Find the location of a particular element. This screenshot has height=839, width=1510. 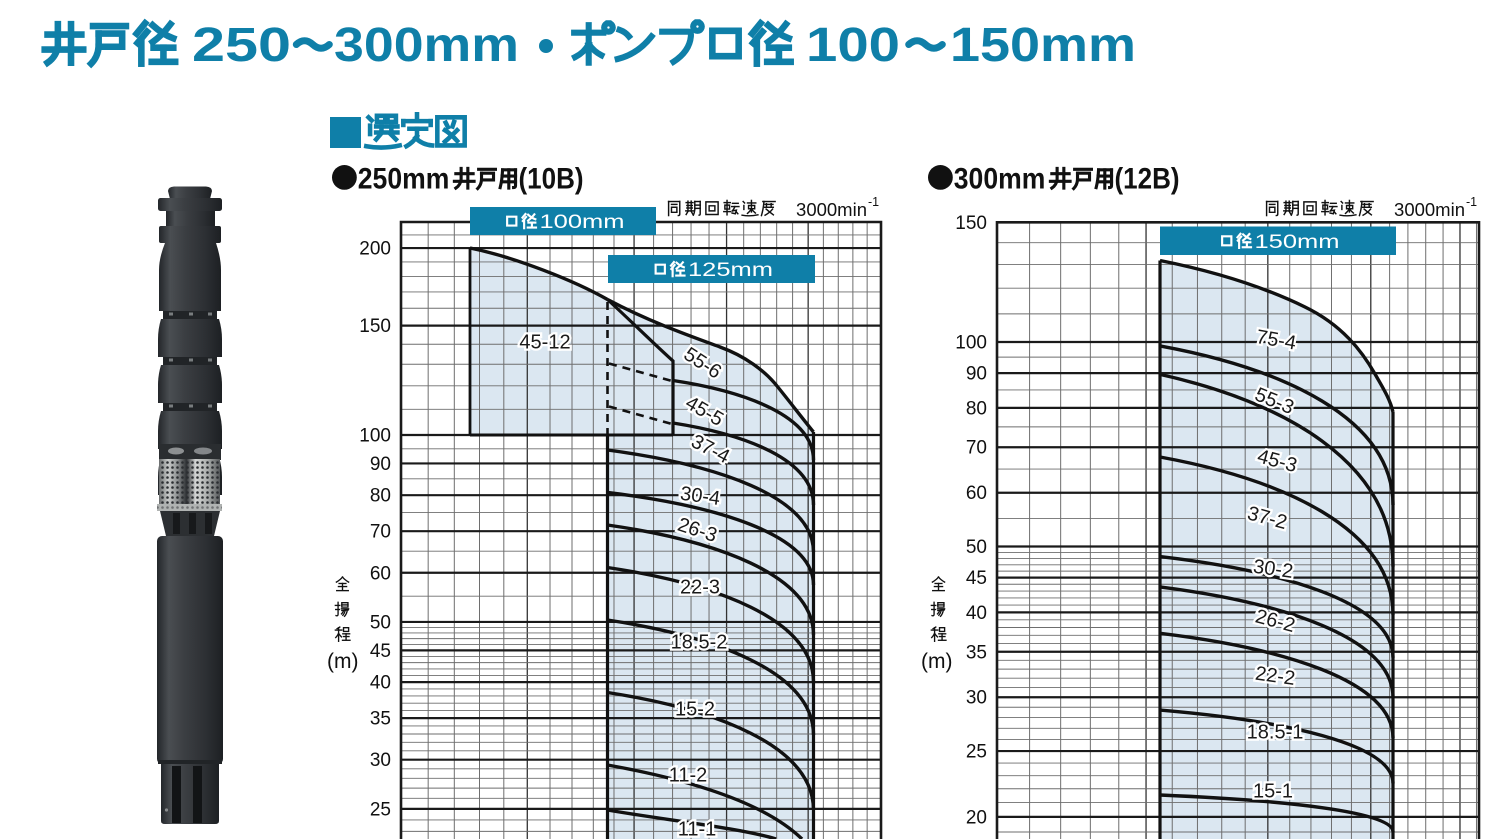

svg-text: 125mm is located at coordinates (730, 270).